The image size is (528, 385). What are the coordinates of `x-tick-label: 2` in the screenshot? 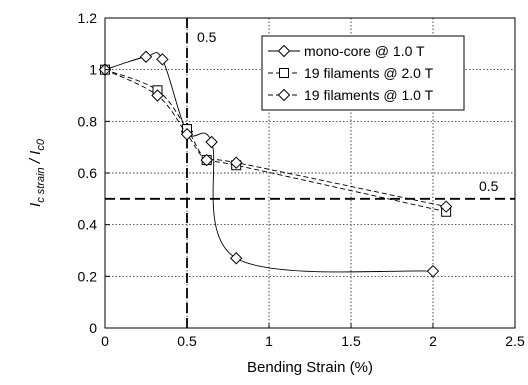 It's located at (433, 341).